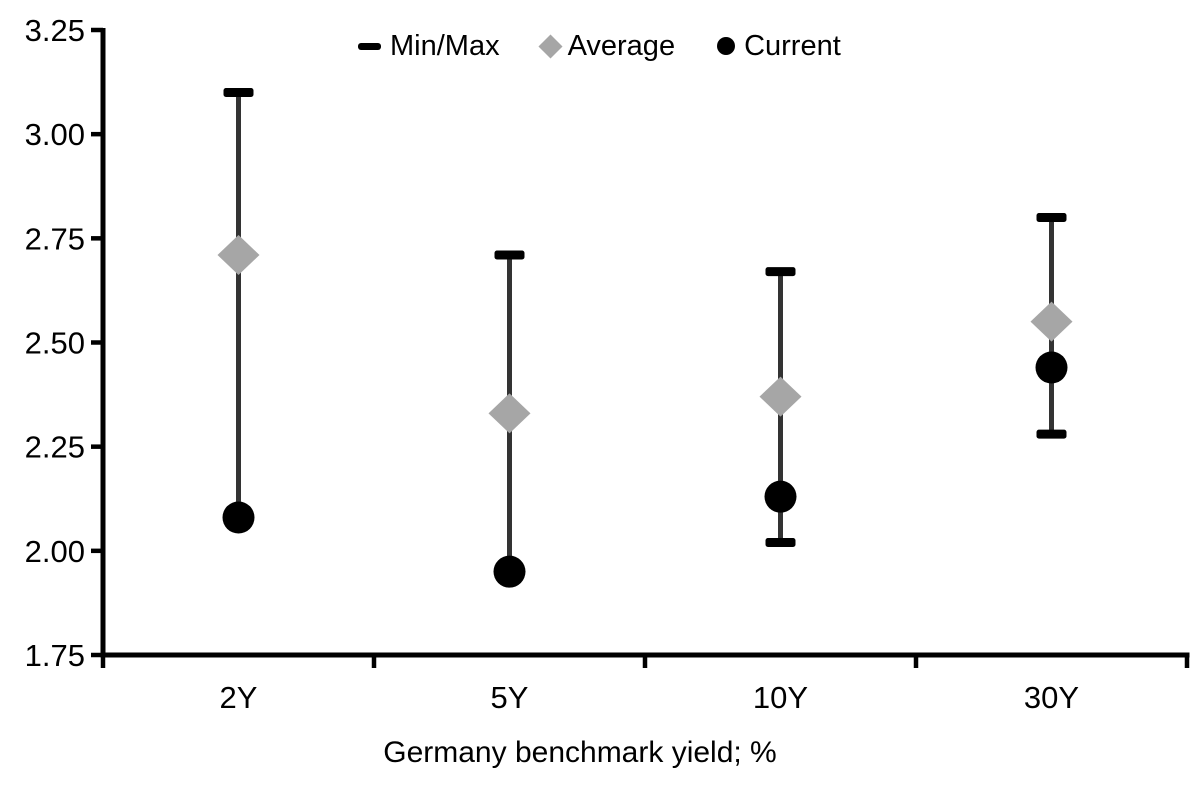  I want to click on average-marker-5Y, so click(509, 413).